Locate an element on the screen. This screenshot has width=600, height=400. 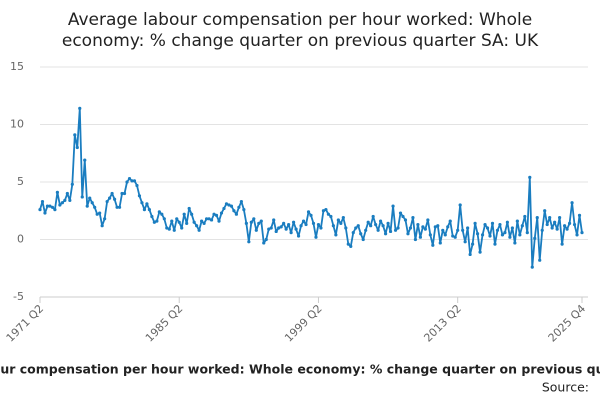
source: Source: is located at coordinates (565, 387).